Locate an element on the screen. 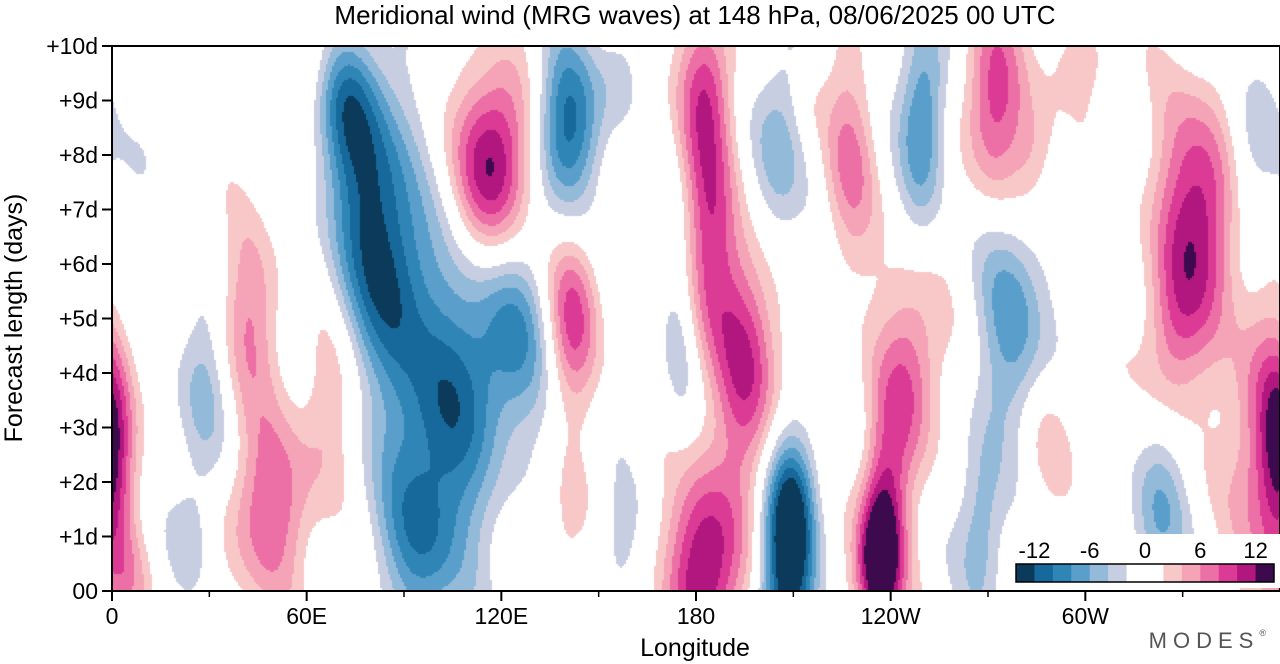  x-tick-label: 0 is located at coordinates (112, 616).